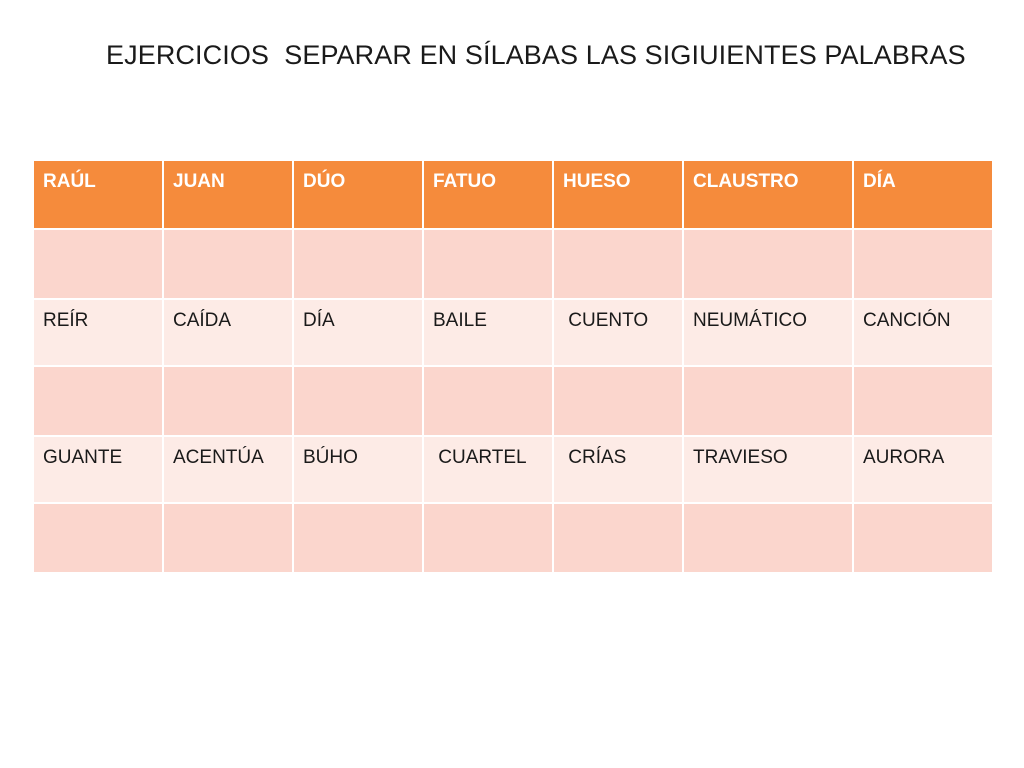 Image resolution: width=1024 pixels, height=768 pixels. What do you see at coordinates (768, 332) in the screenshot?
I see `word-cell: NEUMÁTICO` at bounding box center [768, 332].